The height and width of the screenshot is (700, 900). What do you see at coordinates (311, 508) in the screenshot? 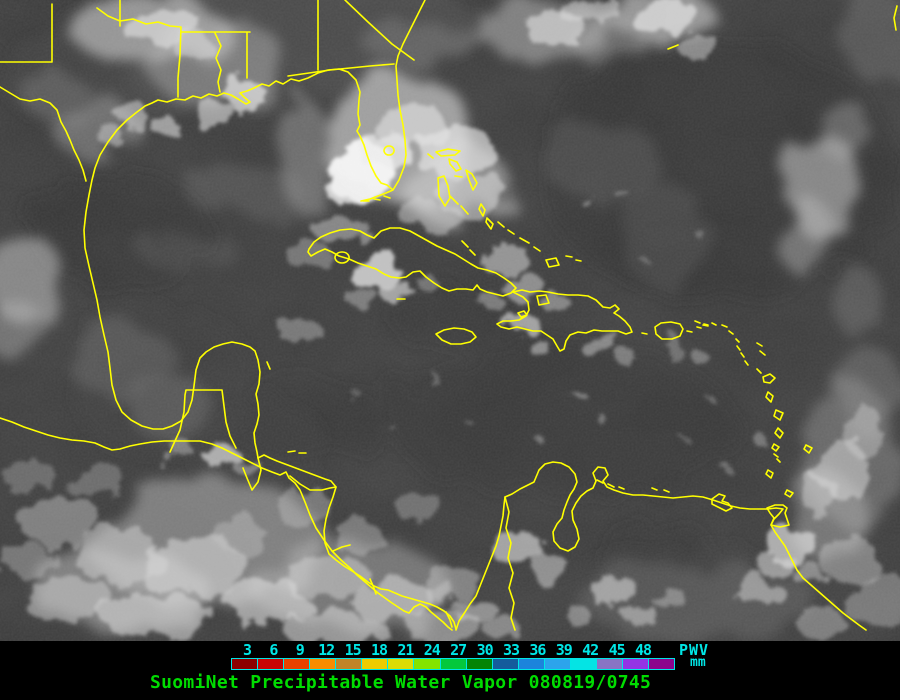
I see `coastline-central-america-borders` at bounding box center [311, 508].